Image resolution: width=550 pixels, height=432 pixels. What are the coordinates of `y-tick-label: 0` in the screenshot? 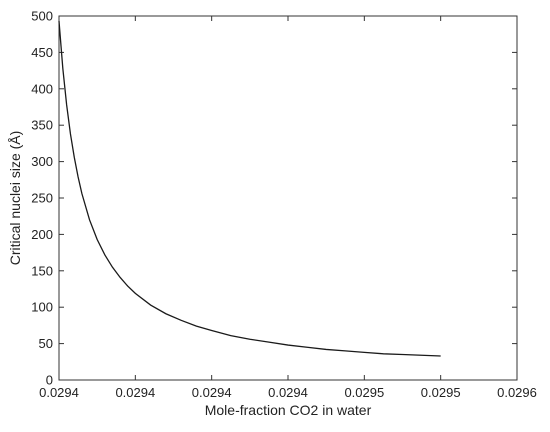 It's located at (49, 380).